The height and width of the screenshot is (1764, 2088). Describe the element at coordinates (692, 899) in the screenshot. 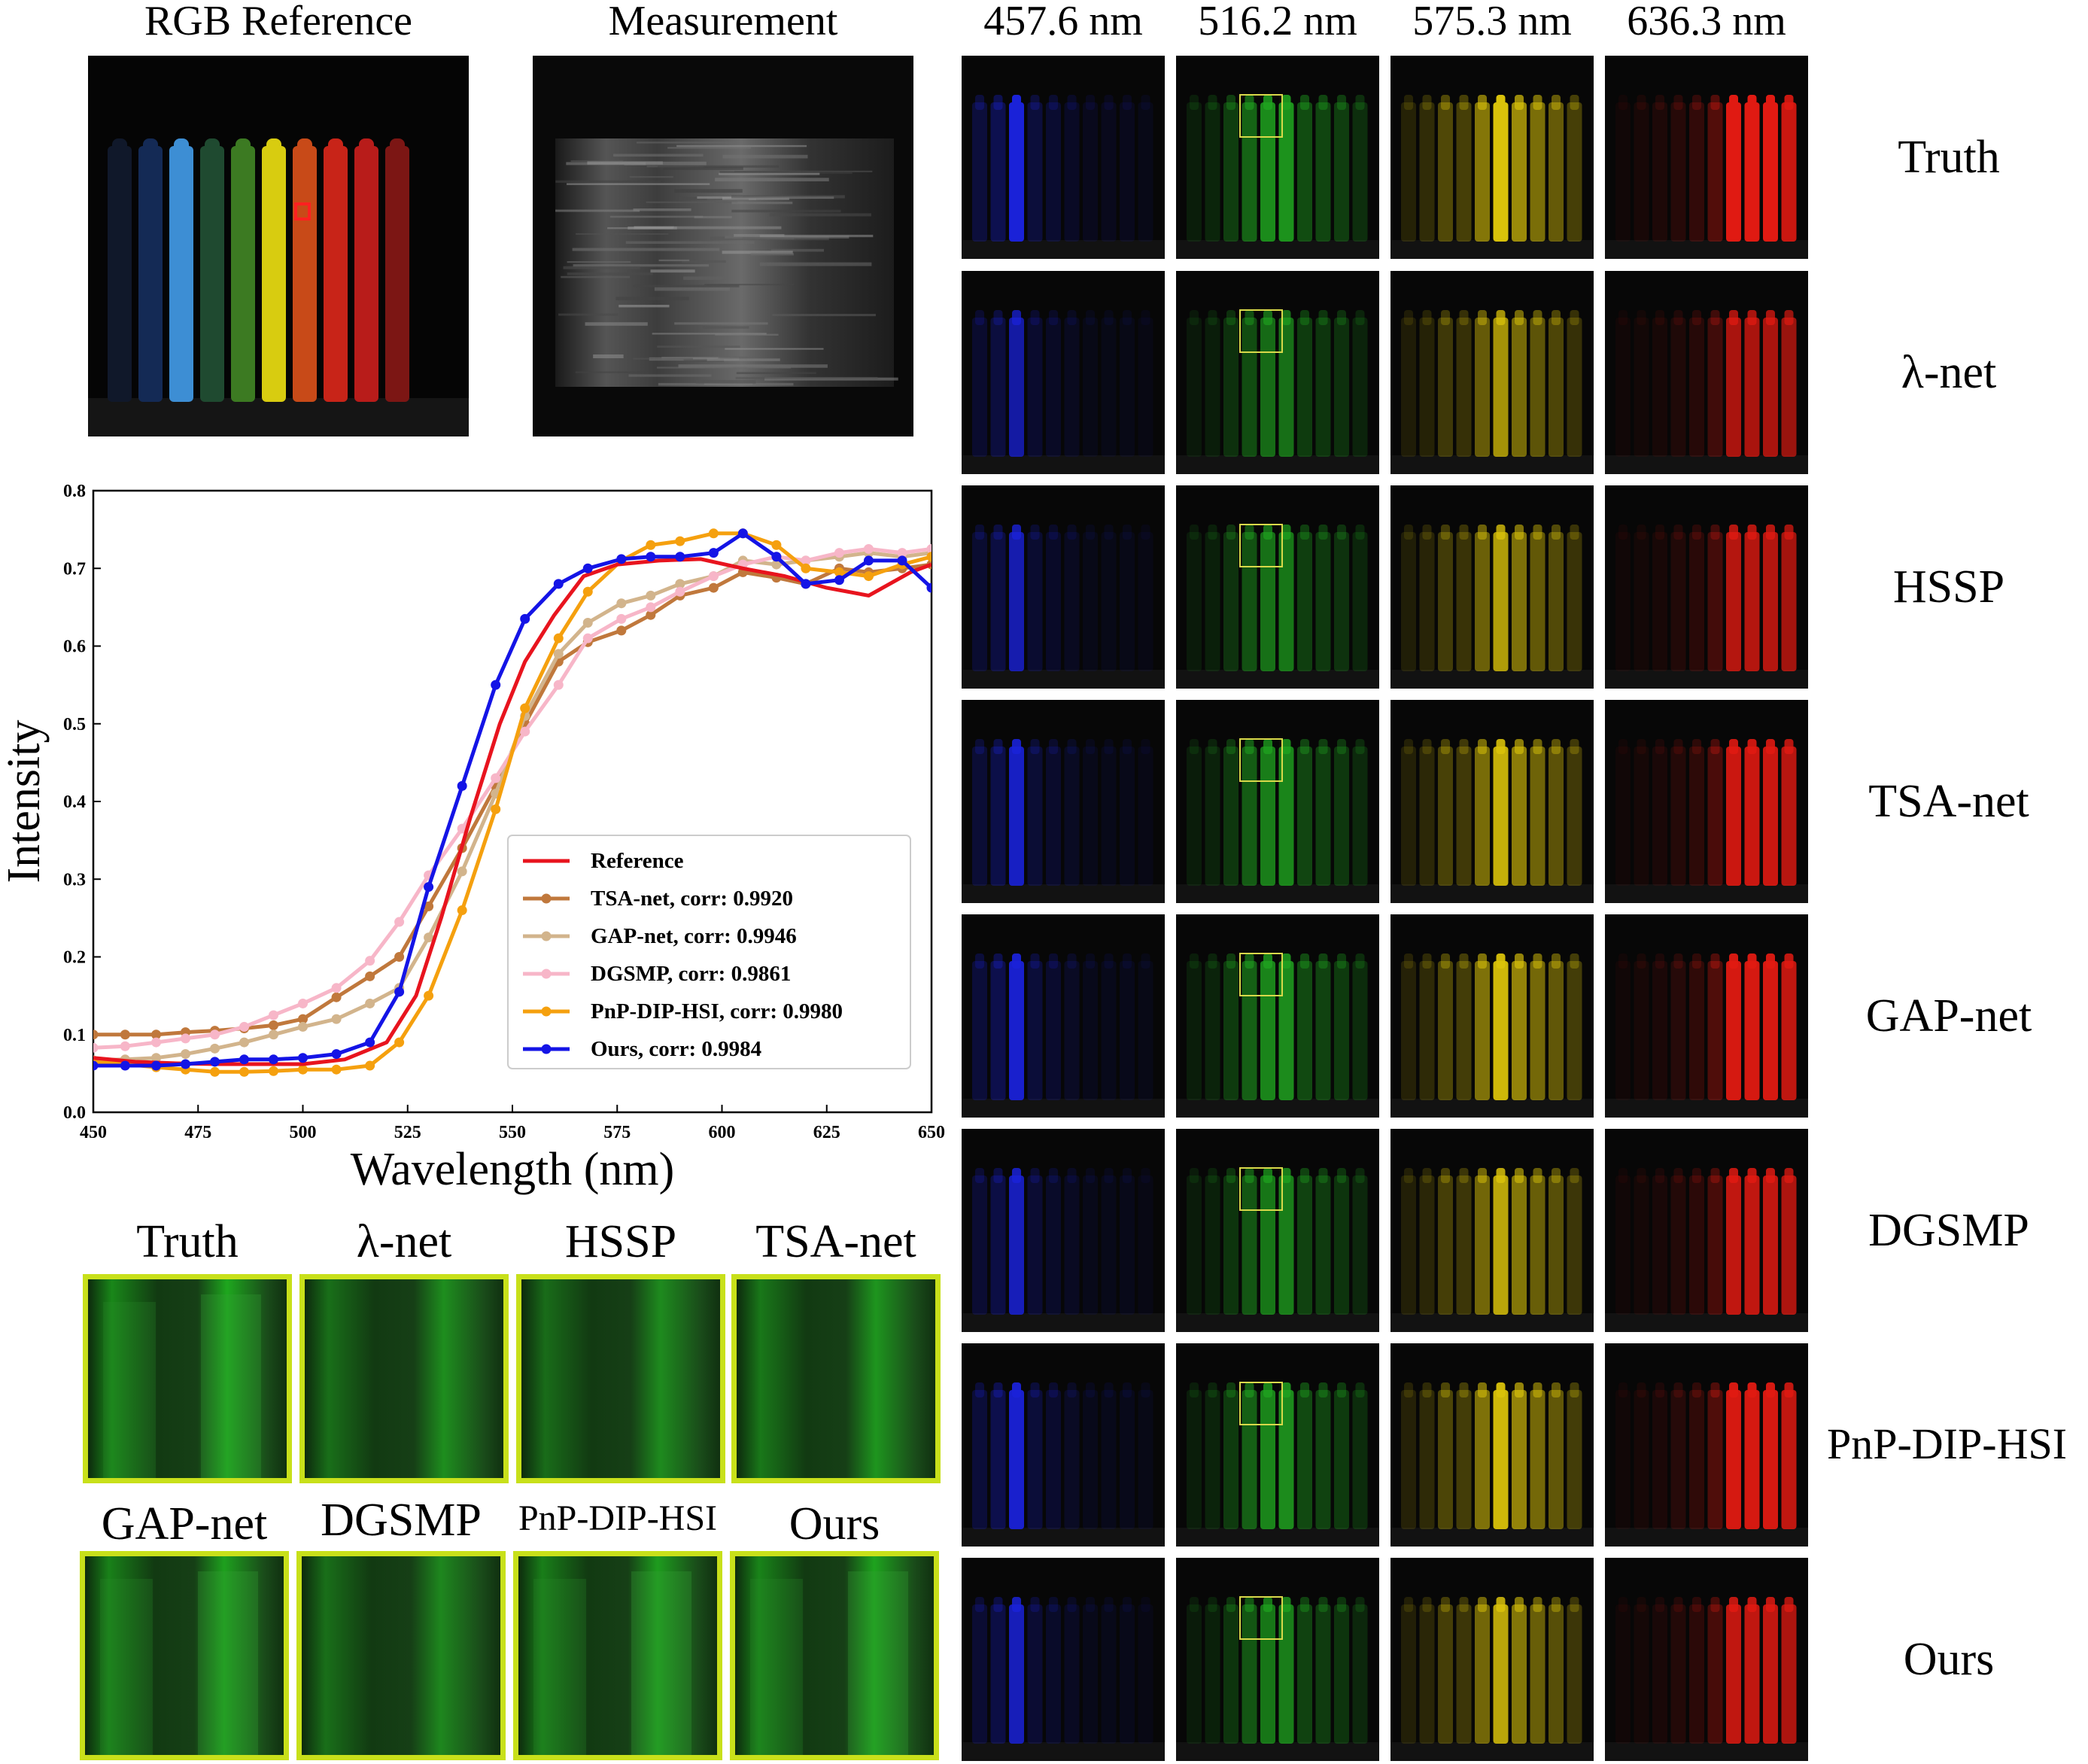

I see `legend-entry: TSA-net, corr: 0.9920` at that location.